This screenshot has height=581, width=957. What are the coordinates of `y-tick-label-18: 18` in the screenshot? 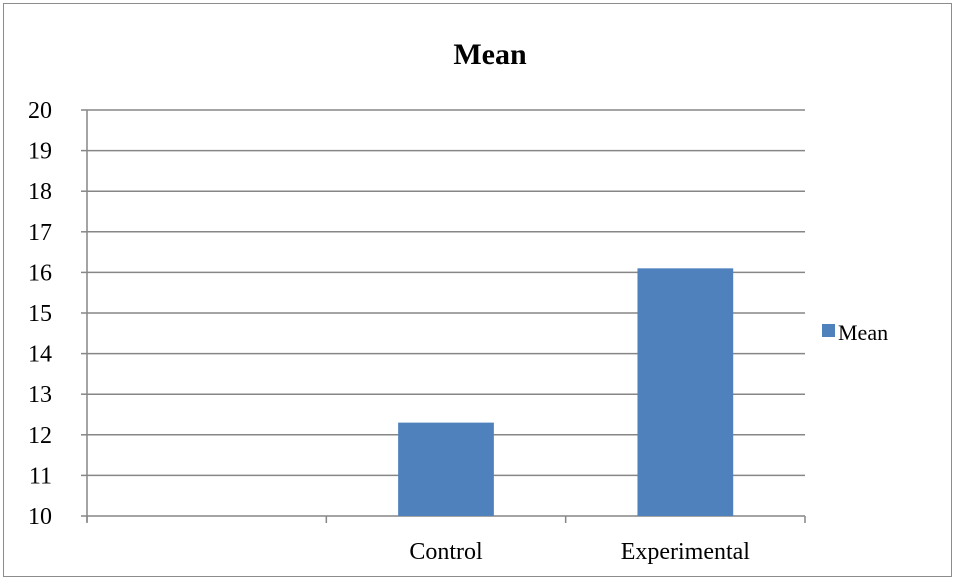 It's located at (40, 192).